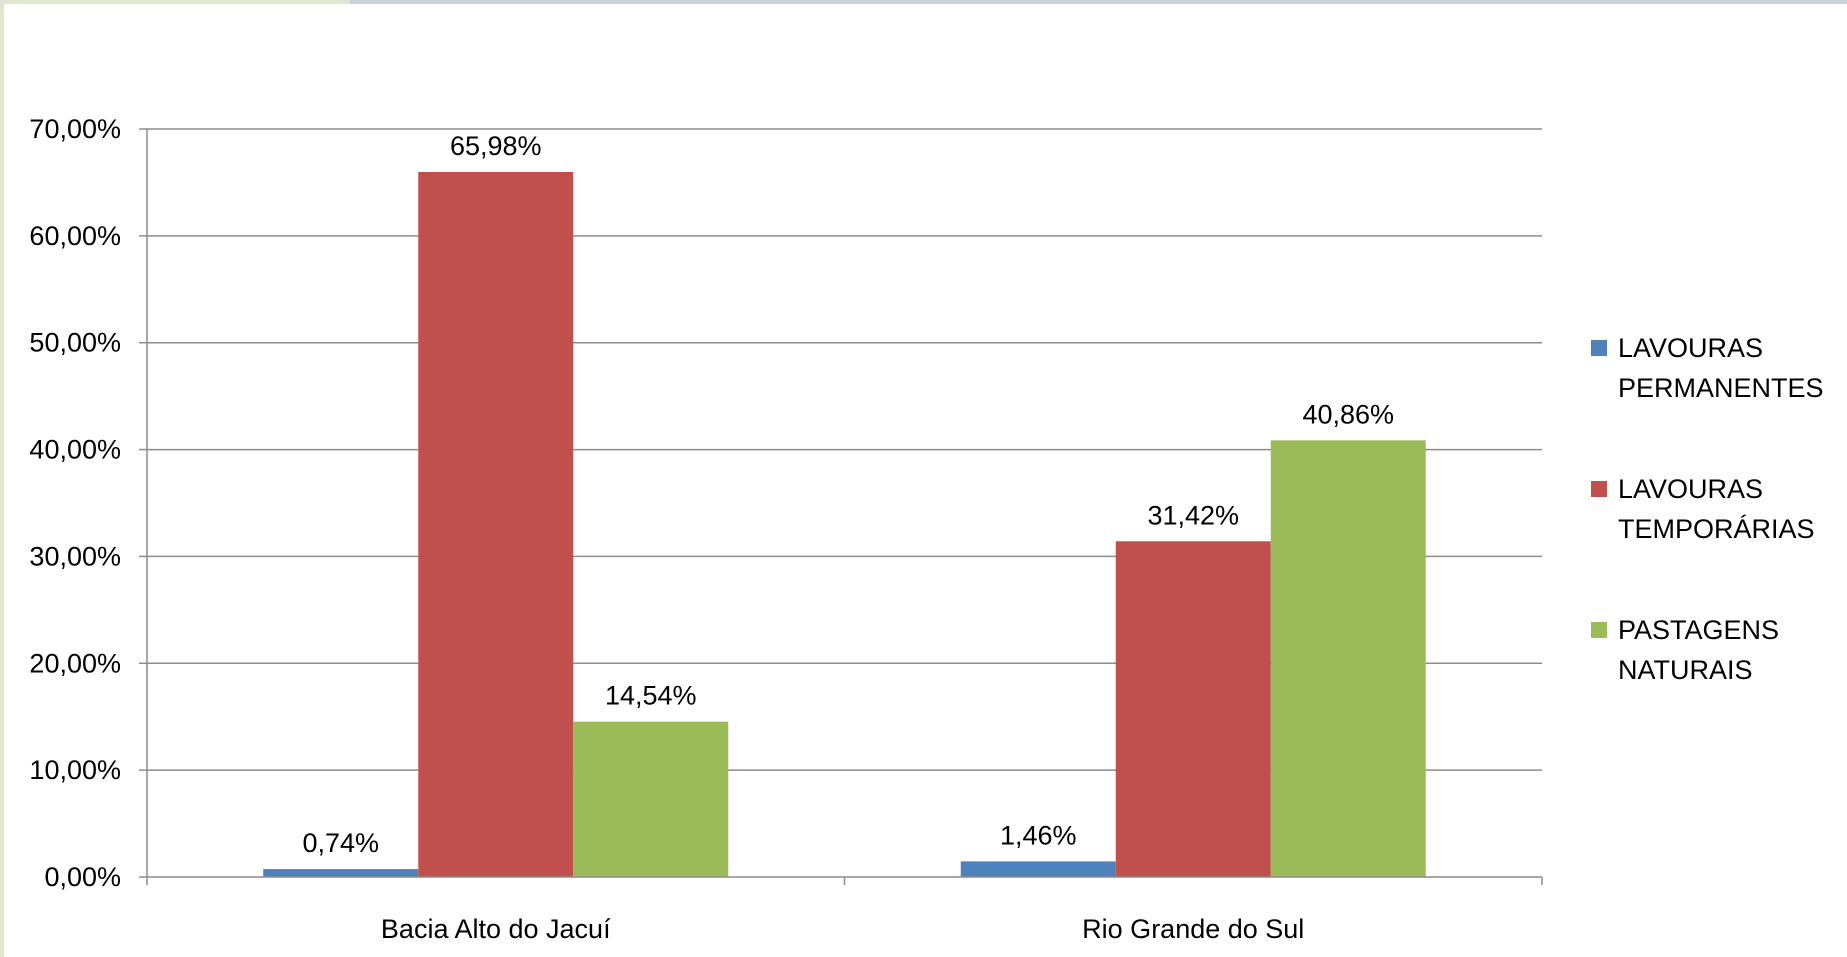  What do you see at coordinates (496, 929) in the screenshot?
I see `x-category-label: Bacia Alto do Jacuí` at bounding box center [496, 929].